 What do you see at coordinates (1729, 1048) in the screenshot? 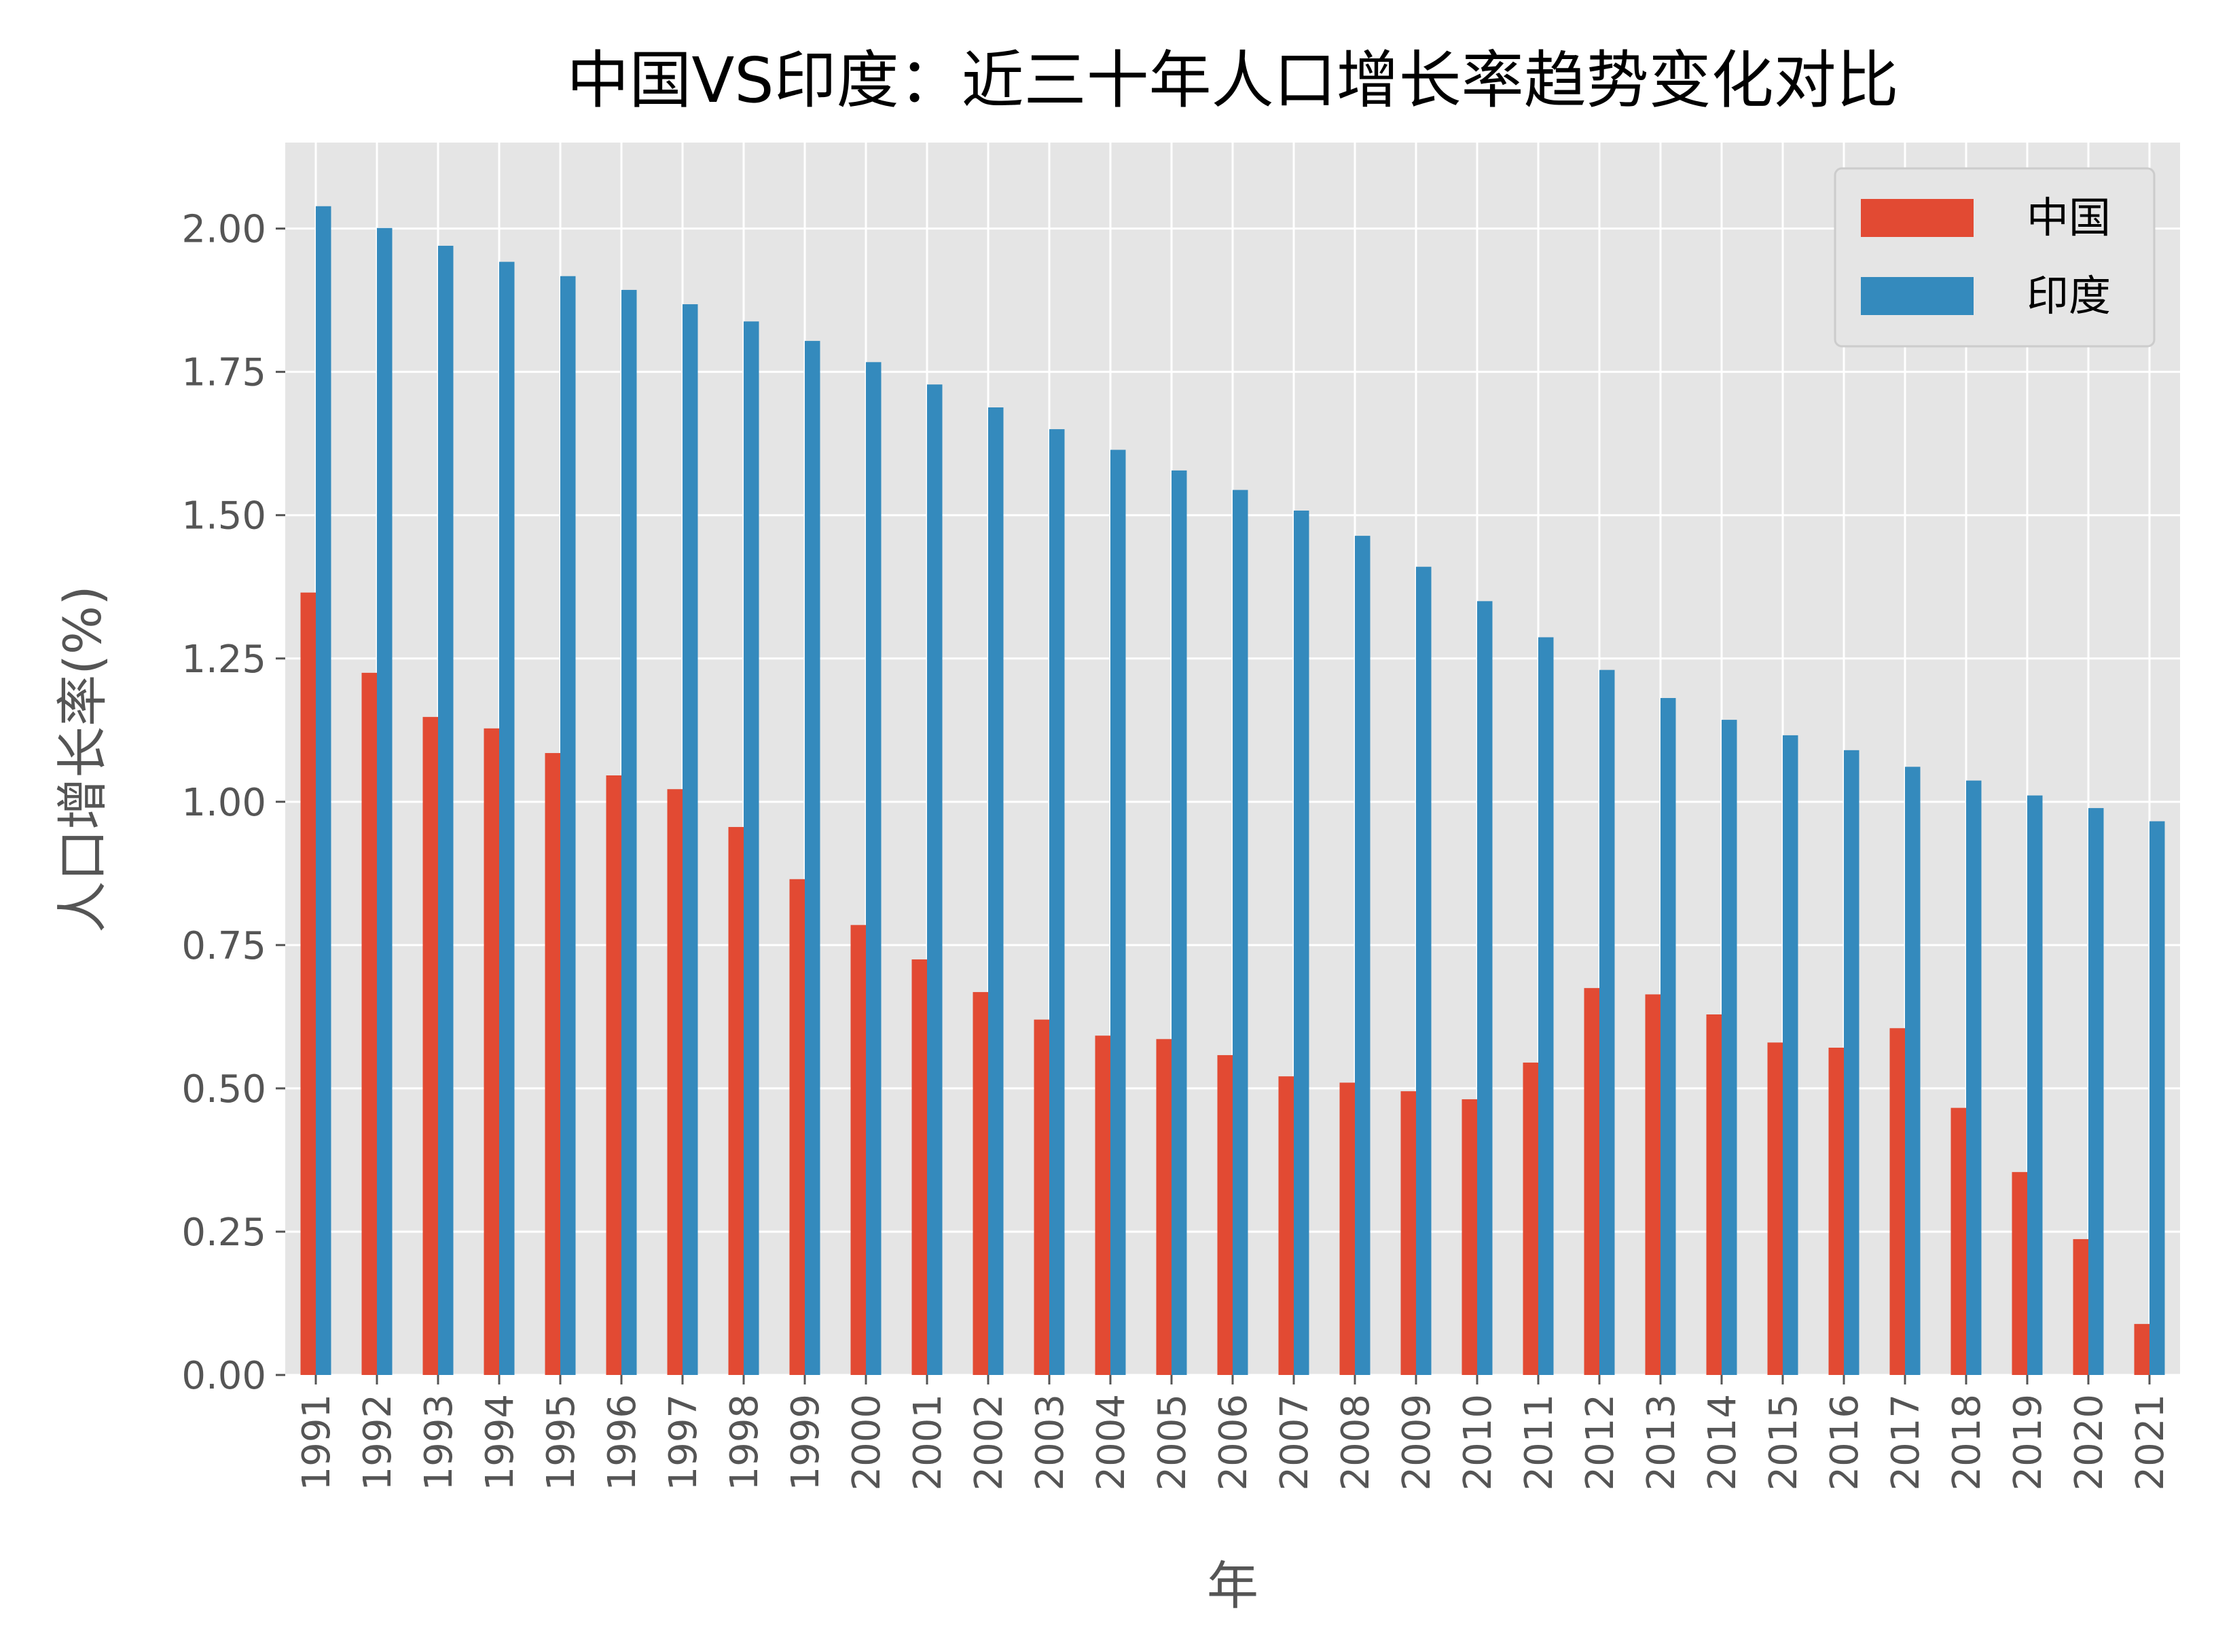
I see `bar-india-2014` at bounding box center [1729, 1048].